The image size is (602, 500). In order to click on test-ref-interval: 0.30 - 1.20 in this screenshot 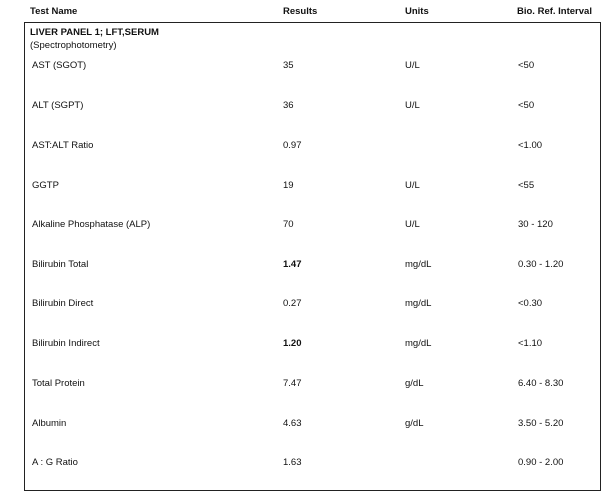, I will do `click(541, 264)`.